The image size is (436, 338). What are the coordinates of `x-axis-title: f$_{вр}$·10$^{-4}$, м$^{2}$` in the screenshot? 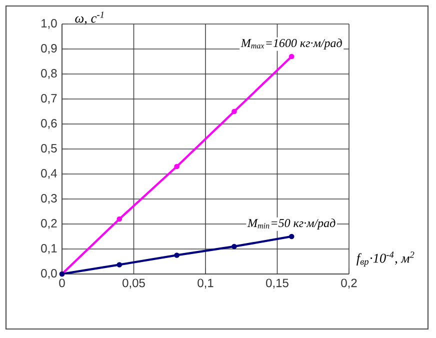 It's located at (385, 259).